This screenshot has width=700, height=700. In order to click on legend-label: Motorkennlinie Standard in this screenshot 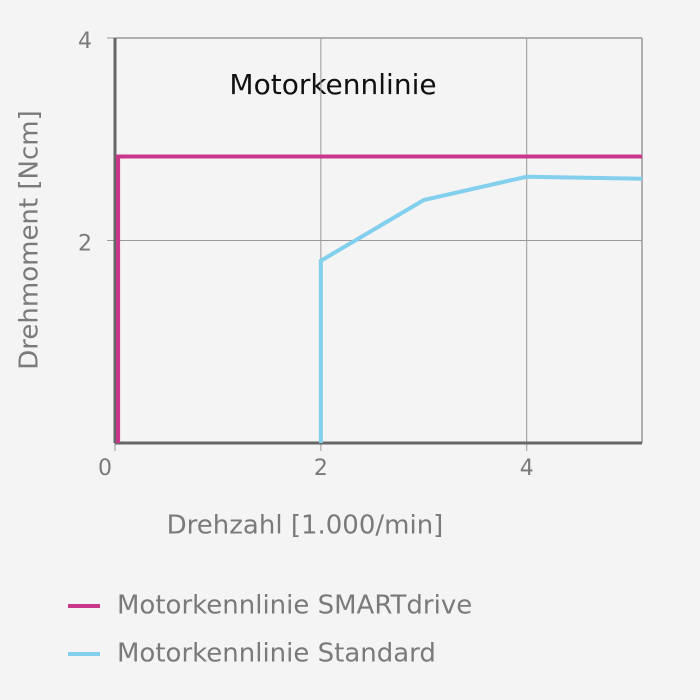, I will do `click(276, 654)`.